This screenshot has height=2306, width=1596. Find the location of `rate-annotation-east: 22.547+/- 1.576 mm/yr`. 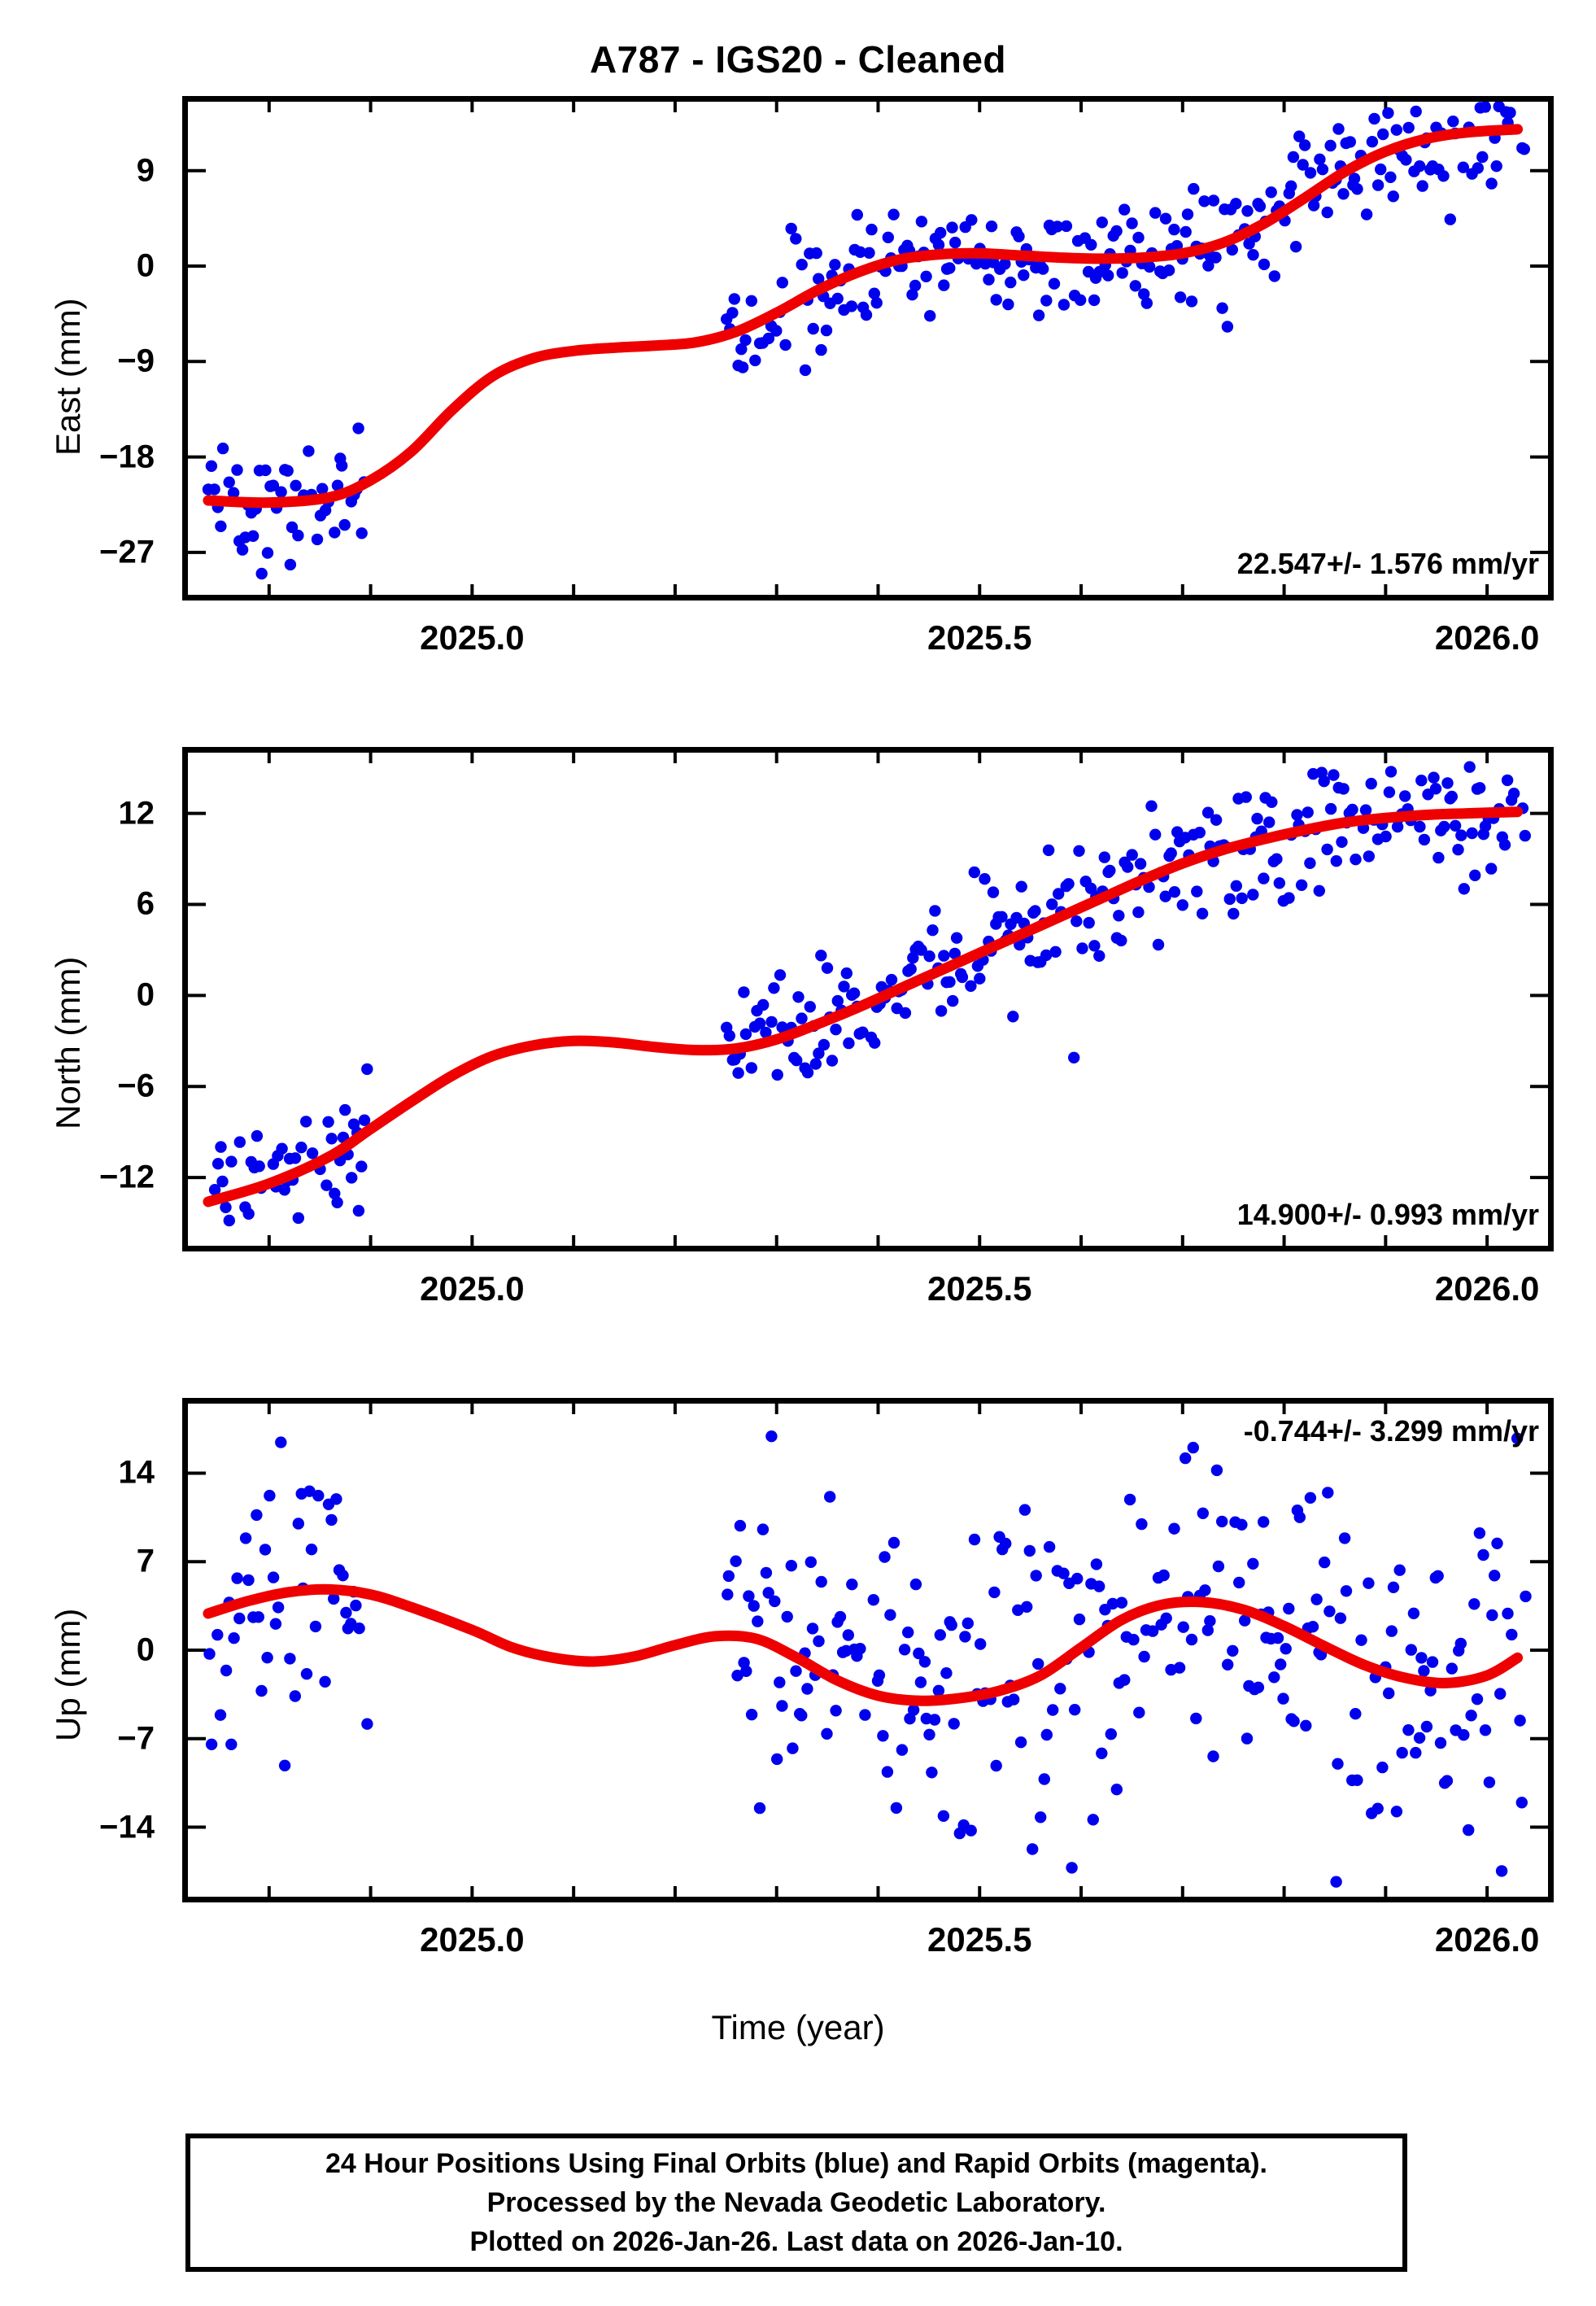

rate-annotation-east: 22.547+/- 1.576 mm/yr is located at coordinates (1387, 563).